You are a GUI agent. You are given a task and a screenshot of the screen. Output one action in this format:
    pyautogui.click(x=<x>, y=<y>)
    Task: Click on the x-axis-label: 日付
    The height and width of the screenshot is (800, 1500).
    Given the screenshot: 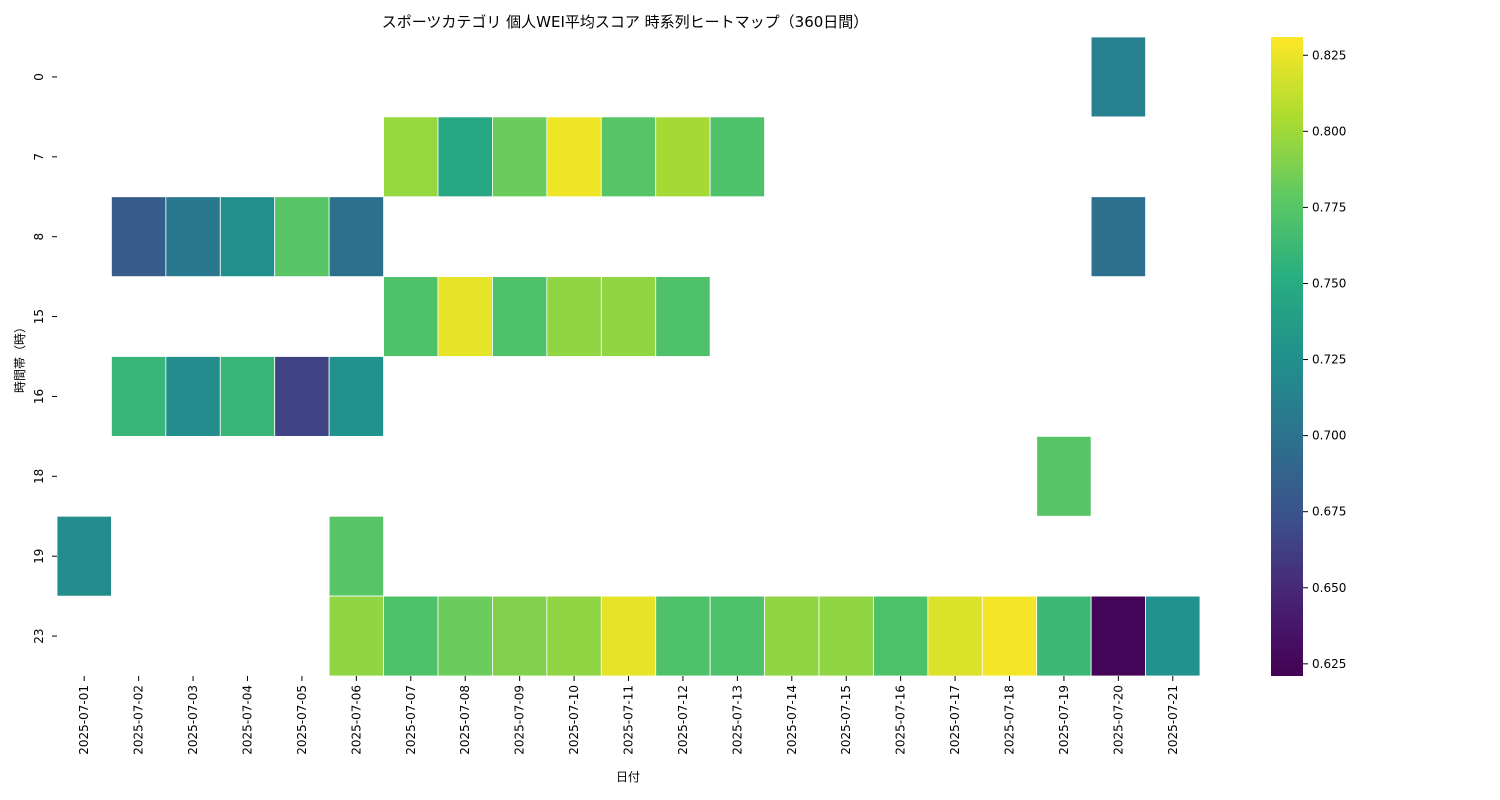 What is the action you would take?
    pyautogui.click(x=628, y=777)
    